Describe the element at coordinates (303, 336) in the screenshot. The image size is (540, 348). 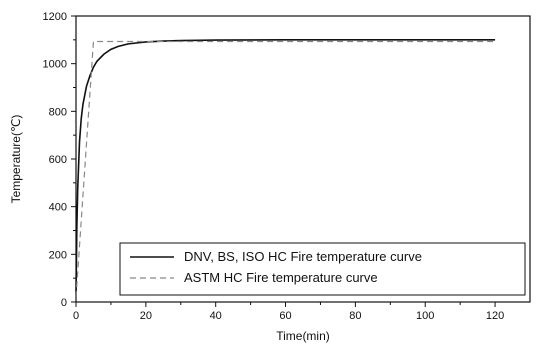
I see `x-axis-label: Time(min)` at that location.